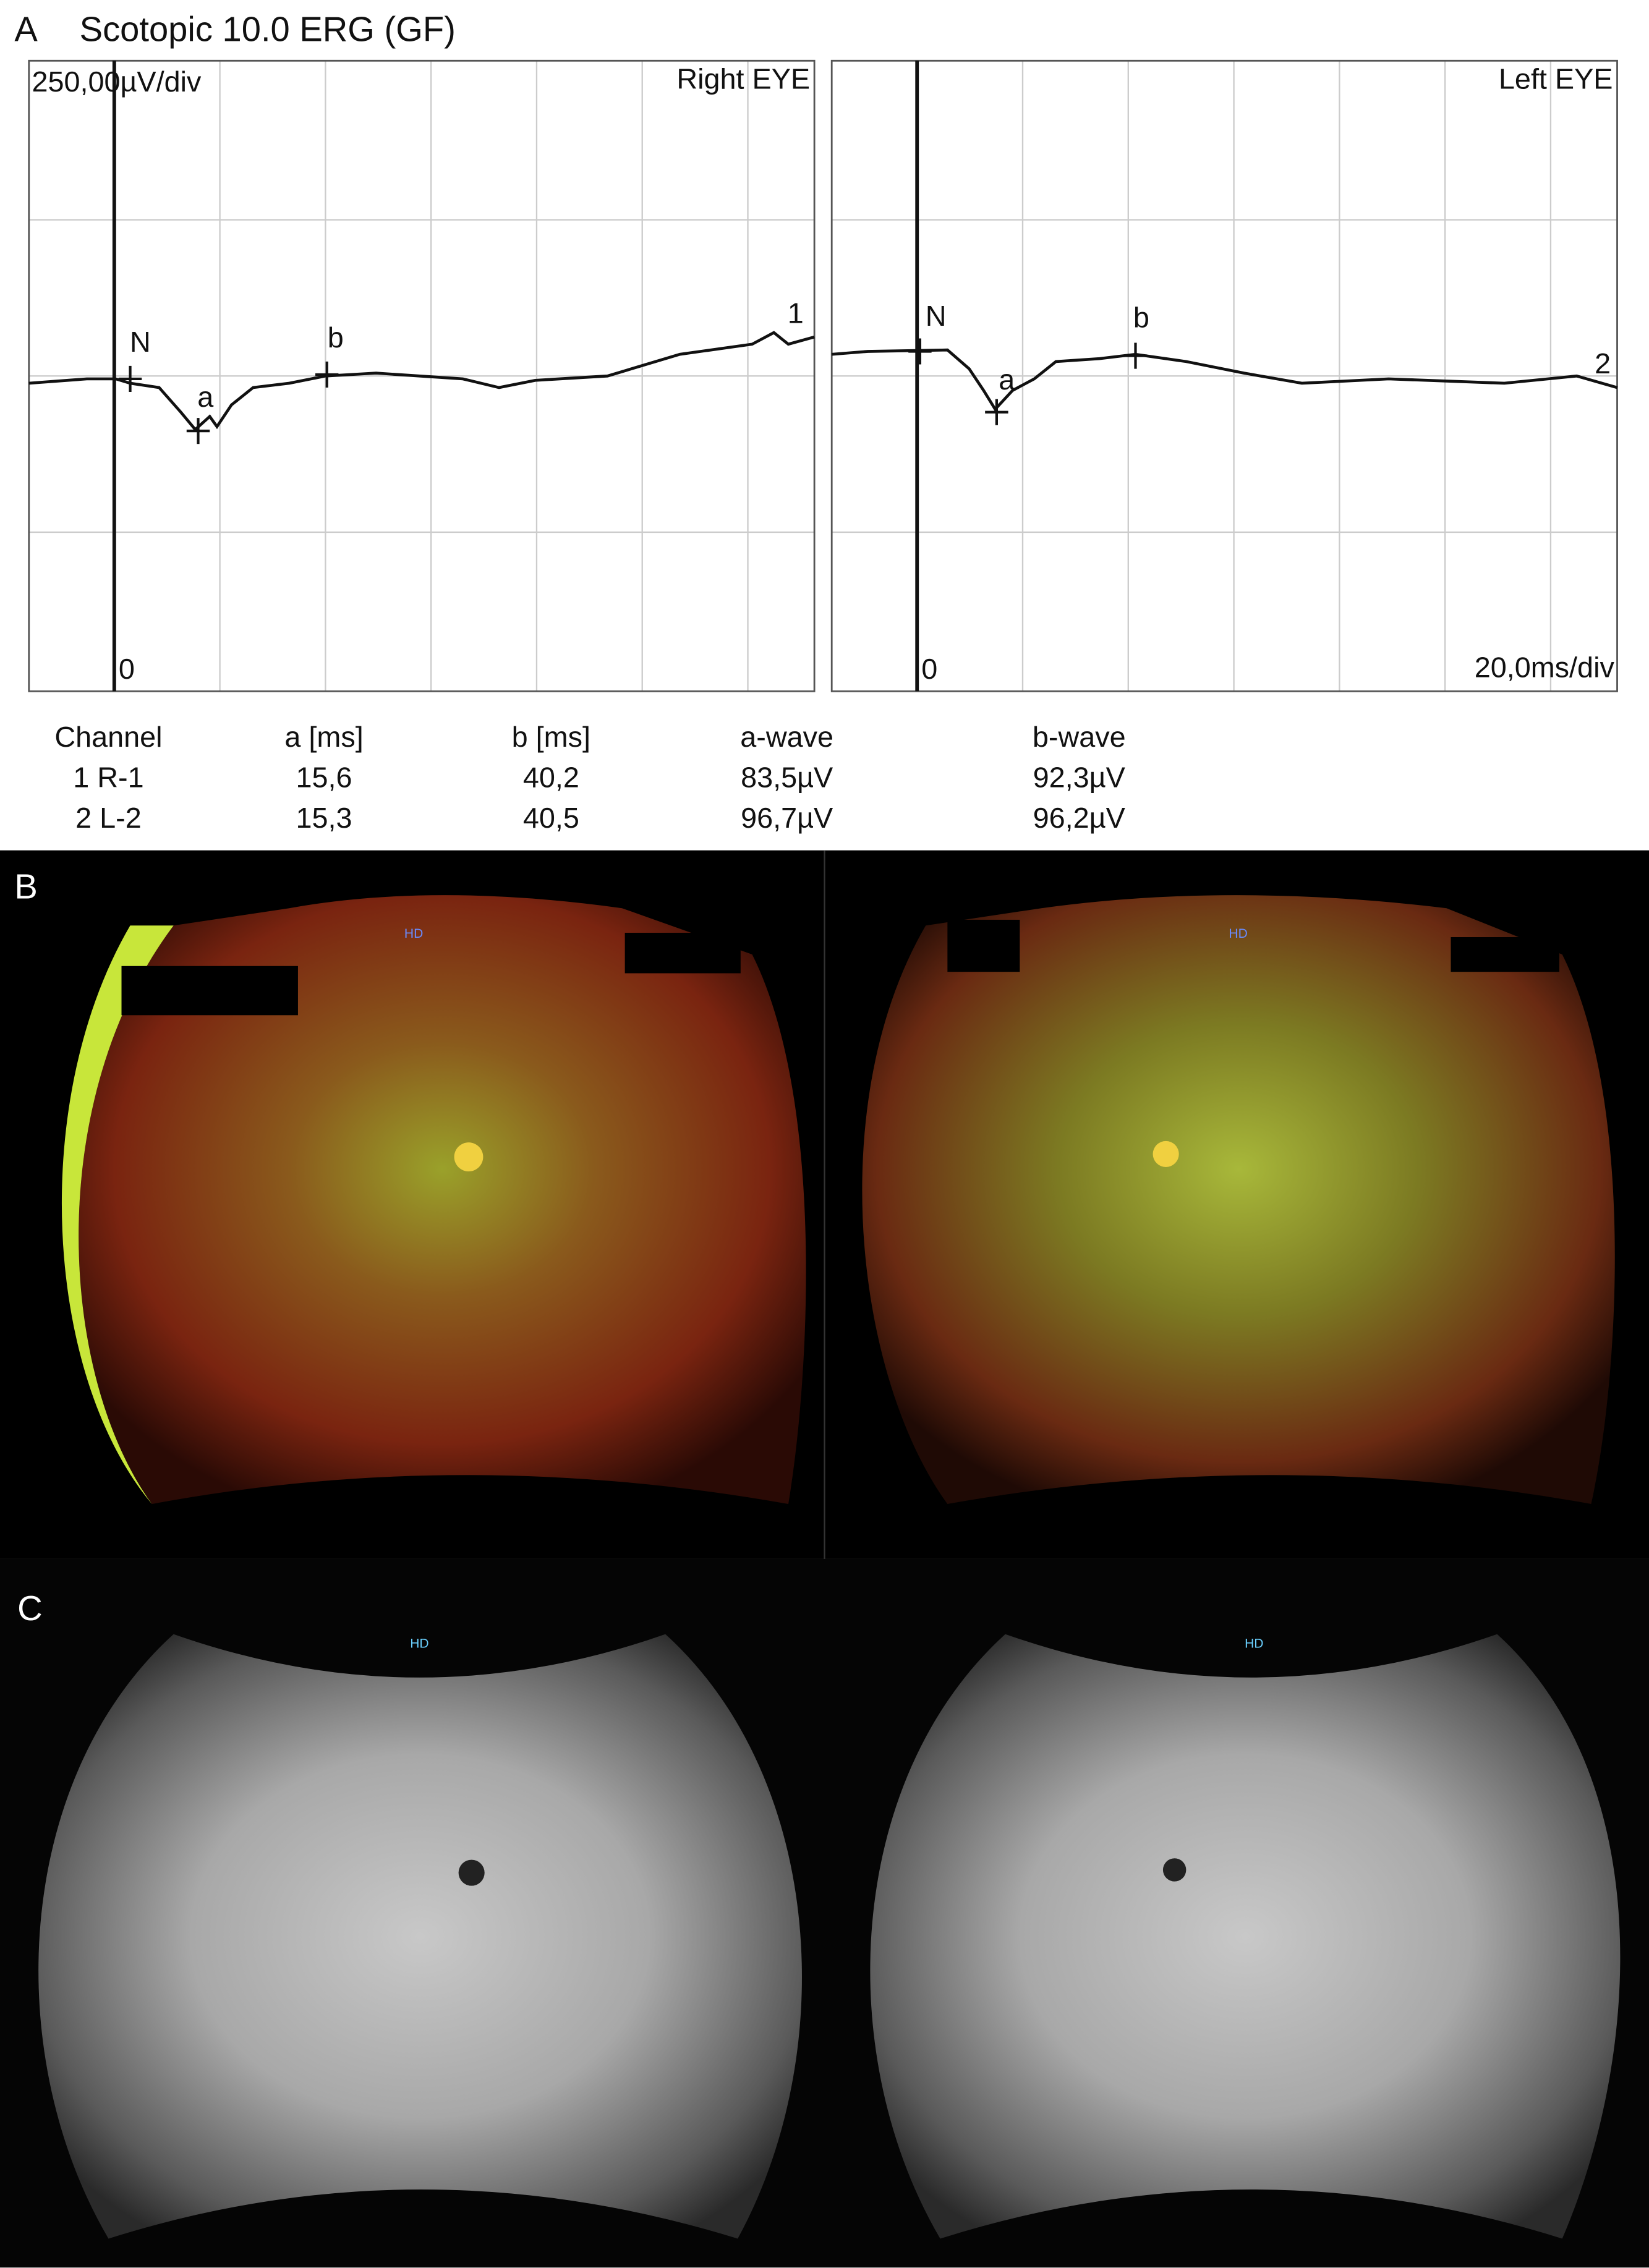 The width and height of the screenshot is (1649, 2268). What do you see at coordinates (1556, 78) in the screenshot?
I see `eye-label: Left EYE` at bounding box center [1556, 78].